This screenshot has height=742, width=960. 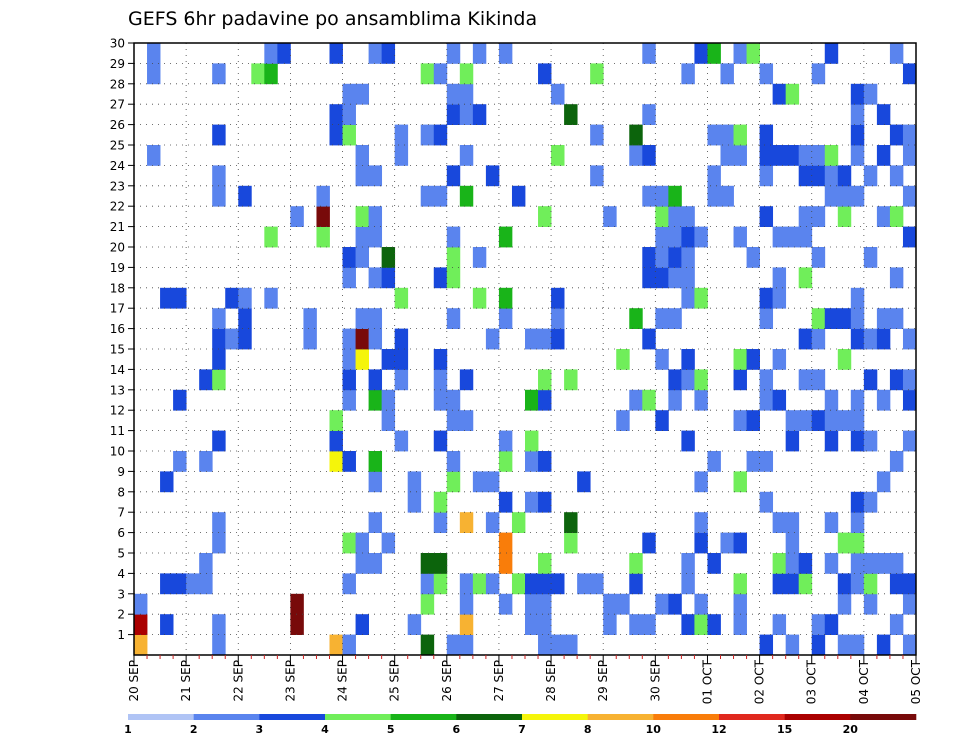 What do you see at coordinates (708, 681) in the screenshot?
I see `x-tick-label: 01 OCT` at bounding box center [708, 681].